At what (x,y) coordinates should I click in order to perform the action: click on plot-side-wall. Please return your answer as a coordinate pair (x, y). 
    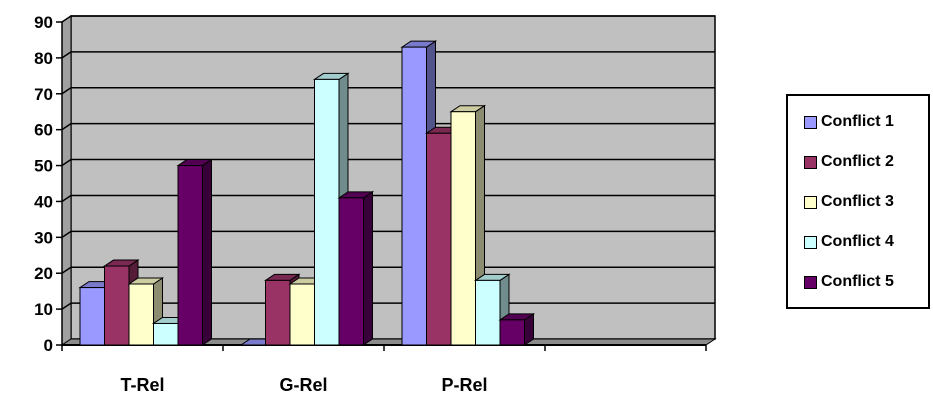
    Looking at the image, I should click on (66, 180).